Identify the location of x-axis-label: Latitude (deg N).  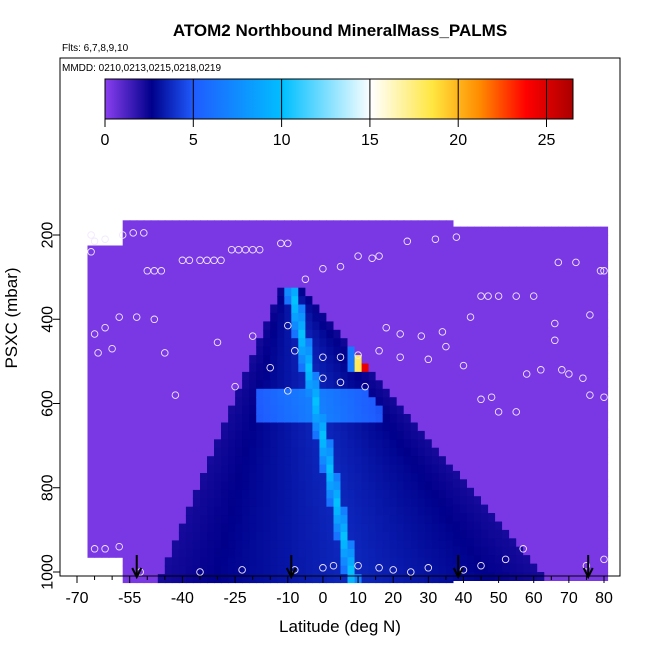
(340, 626).